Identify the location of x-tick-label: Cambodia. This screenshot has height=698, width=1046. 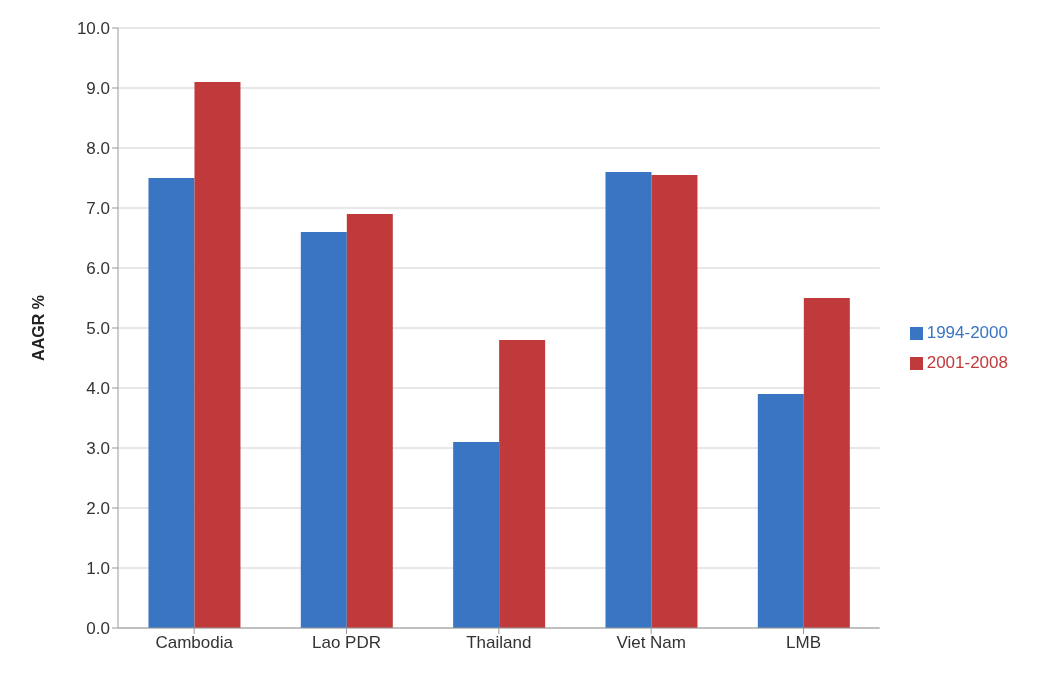
(194, 643).